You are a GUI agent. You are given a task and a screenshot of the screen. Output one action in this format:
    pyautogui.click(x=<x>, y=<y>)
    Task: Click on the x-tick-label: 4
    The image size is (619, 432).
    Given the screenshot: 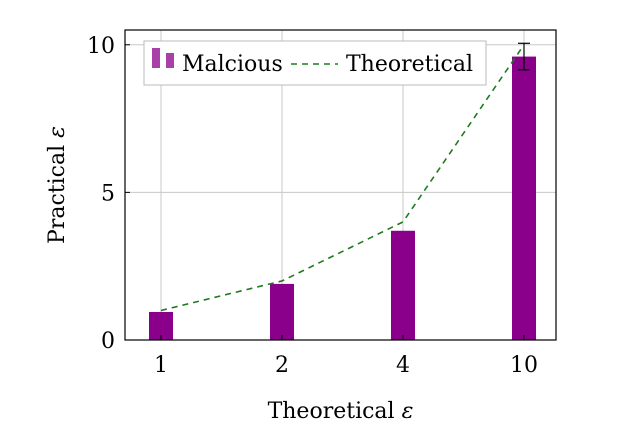 What is the action you would take?
    pyautogui.click(x=403, y=365)
    